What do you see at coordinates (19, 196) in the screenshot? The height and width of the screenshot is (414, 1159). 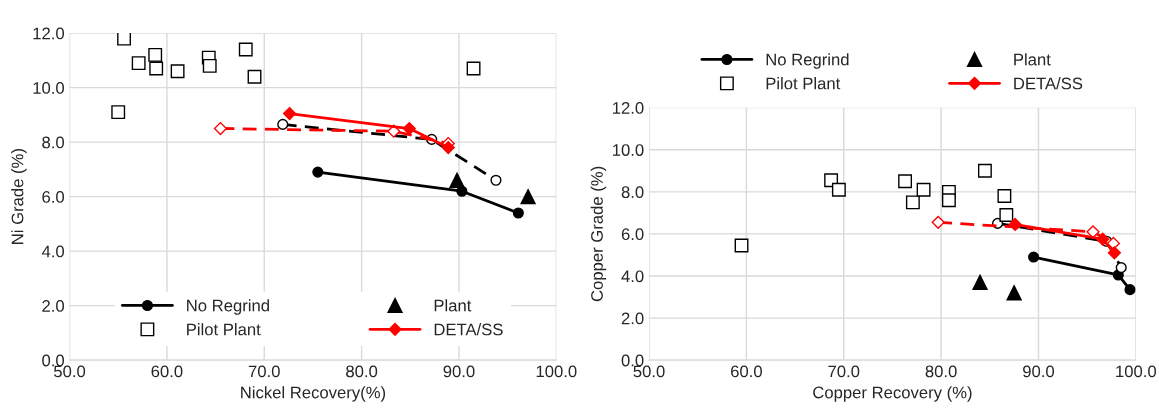 I see `y-axis-title: Ni Grade (%)` at bounding box center [19, 196].